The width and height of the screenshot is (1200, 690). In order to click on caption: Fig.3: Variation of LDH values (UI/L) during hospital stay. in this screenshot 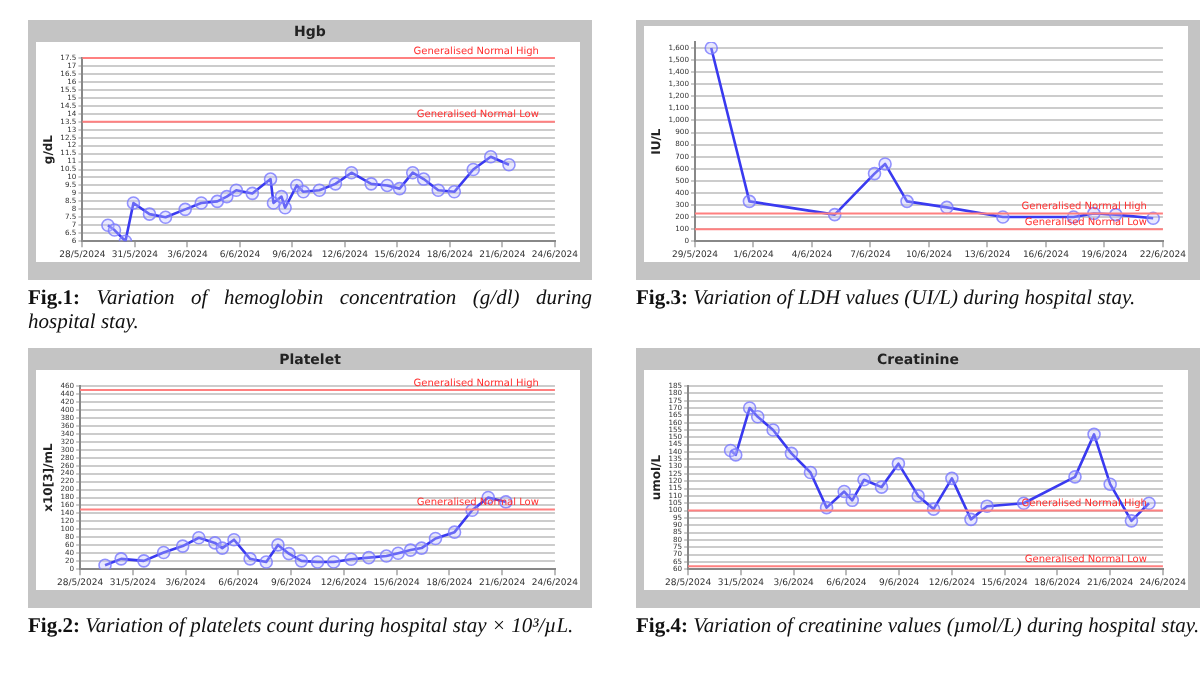, I will do `click(886, 299)`.